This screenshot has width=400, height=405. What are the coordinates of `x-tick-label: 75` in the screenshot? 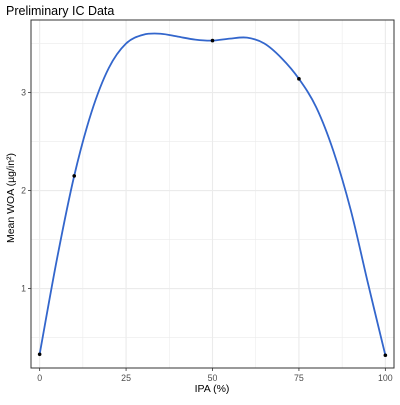 It's located at (299, 378).